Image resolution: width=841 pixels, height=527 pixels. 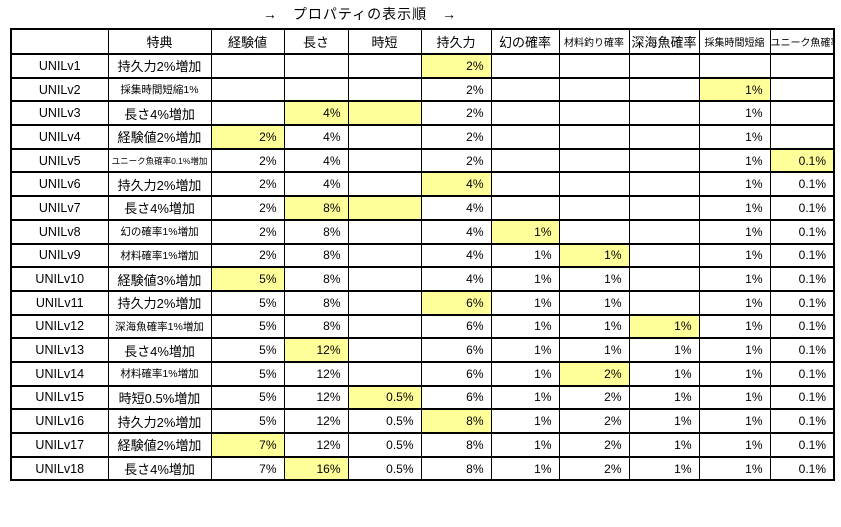 What do you see at coordinates (422, 469) in the screenshot?
I see `table-row: UNILv18 長さ4%増加 7% 16% 0.5% 8% 1% 2% 1% 1% 0.1%` at bounding box center [422, 469].